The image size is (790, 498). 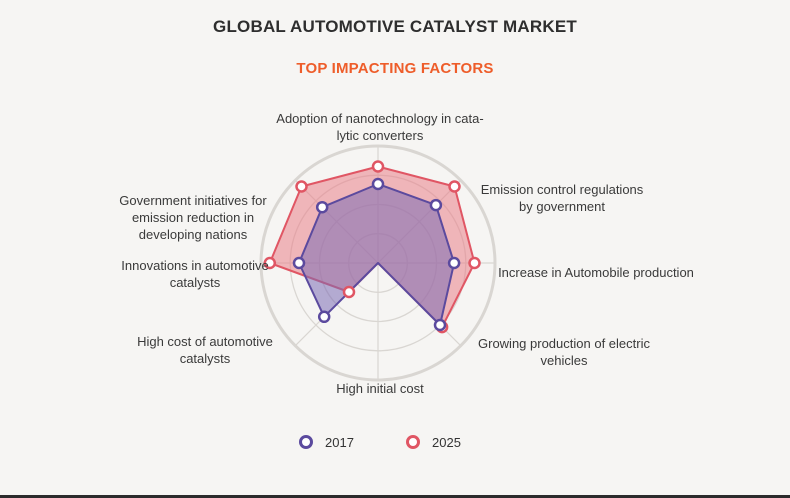 I want to click on series-area-2017, so click(x=377, y=254).